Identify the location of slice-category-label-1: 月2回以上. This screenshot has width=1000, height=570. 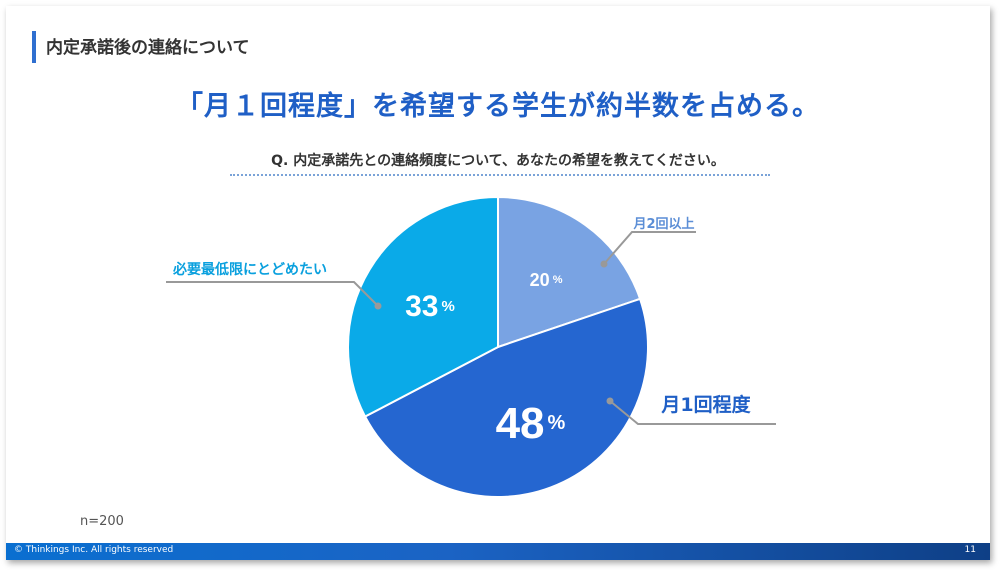
(663, 224).